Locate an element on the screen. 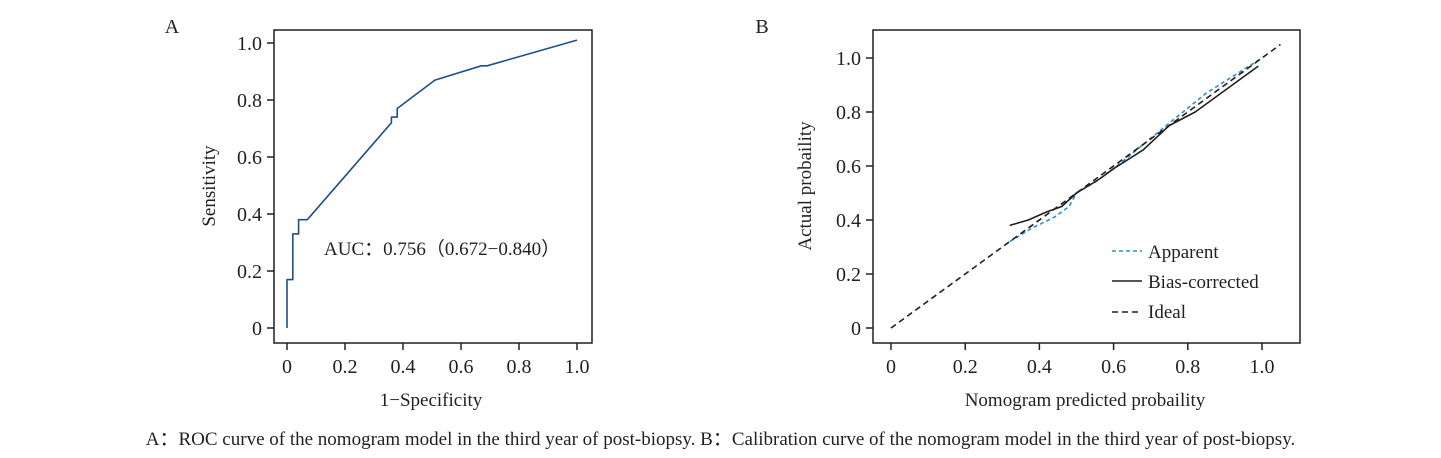  panel-a-x-axis-label: 1−Specificity is located at coordinates (431, 400).